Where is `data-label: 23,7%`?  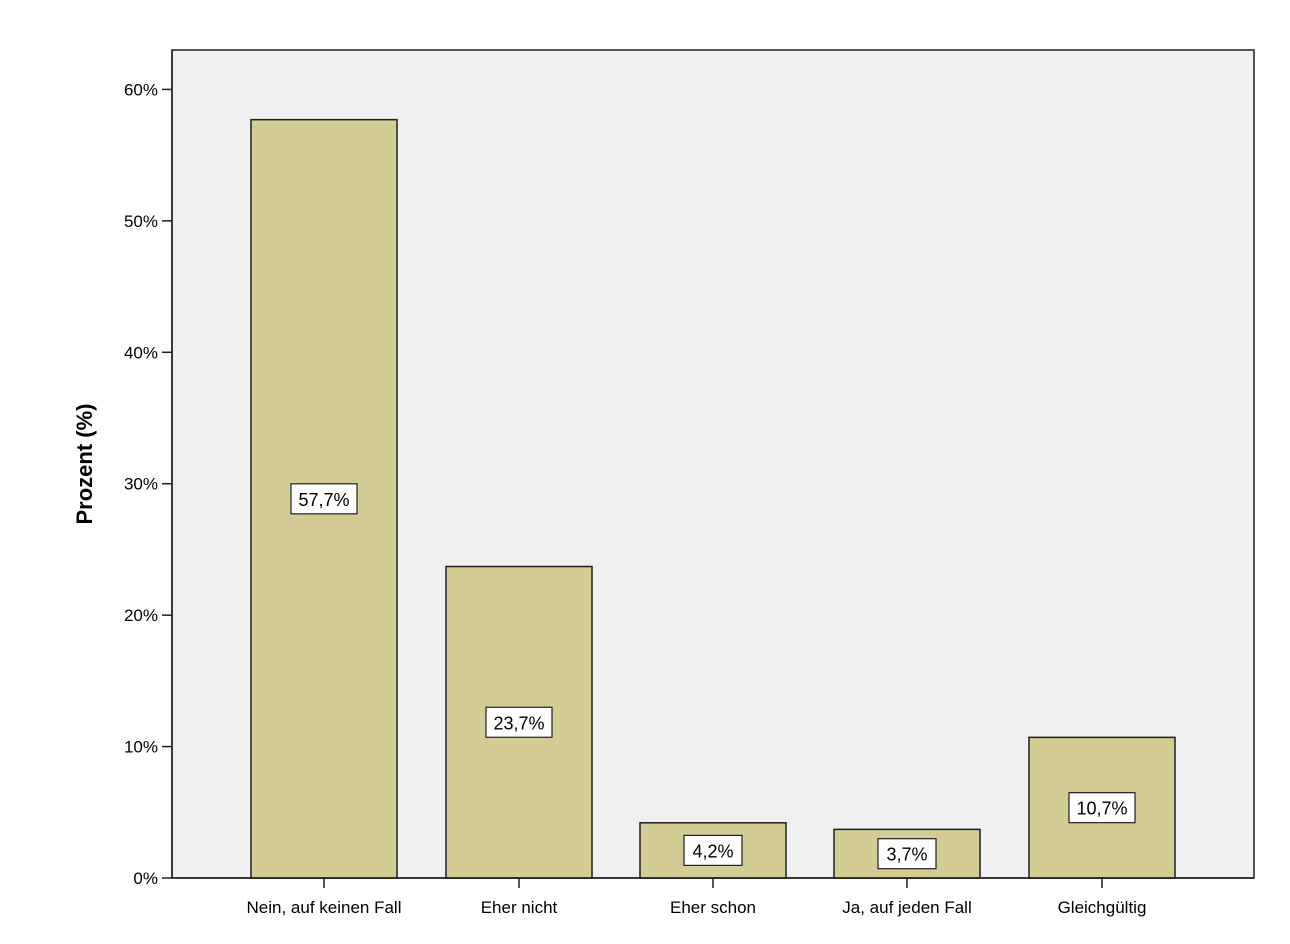
data-label: 23,7% is located at coordinates (518, 723).